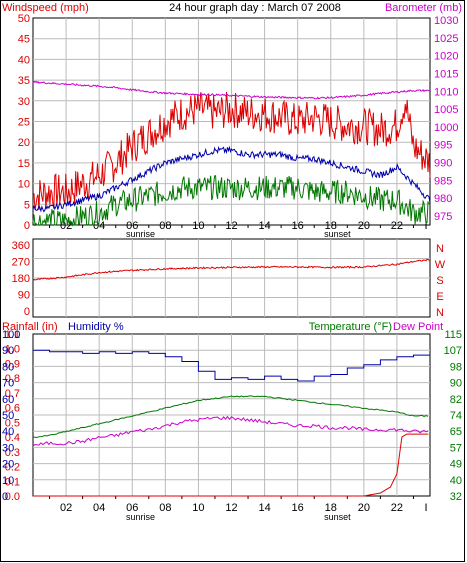  Describe the element at coordinates (8, 400) in the screenshot. I see `humidity-tick: 60` at that location.